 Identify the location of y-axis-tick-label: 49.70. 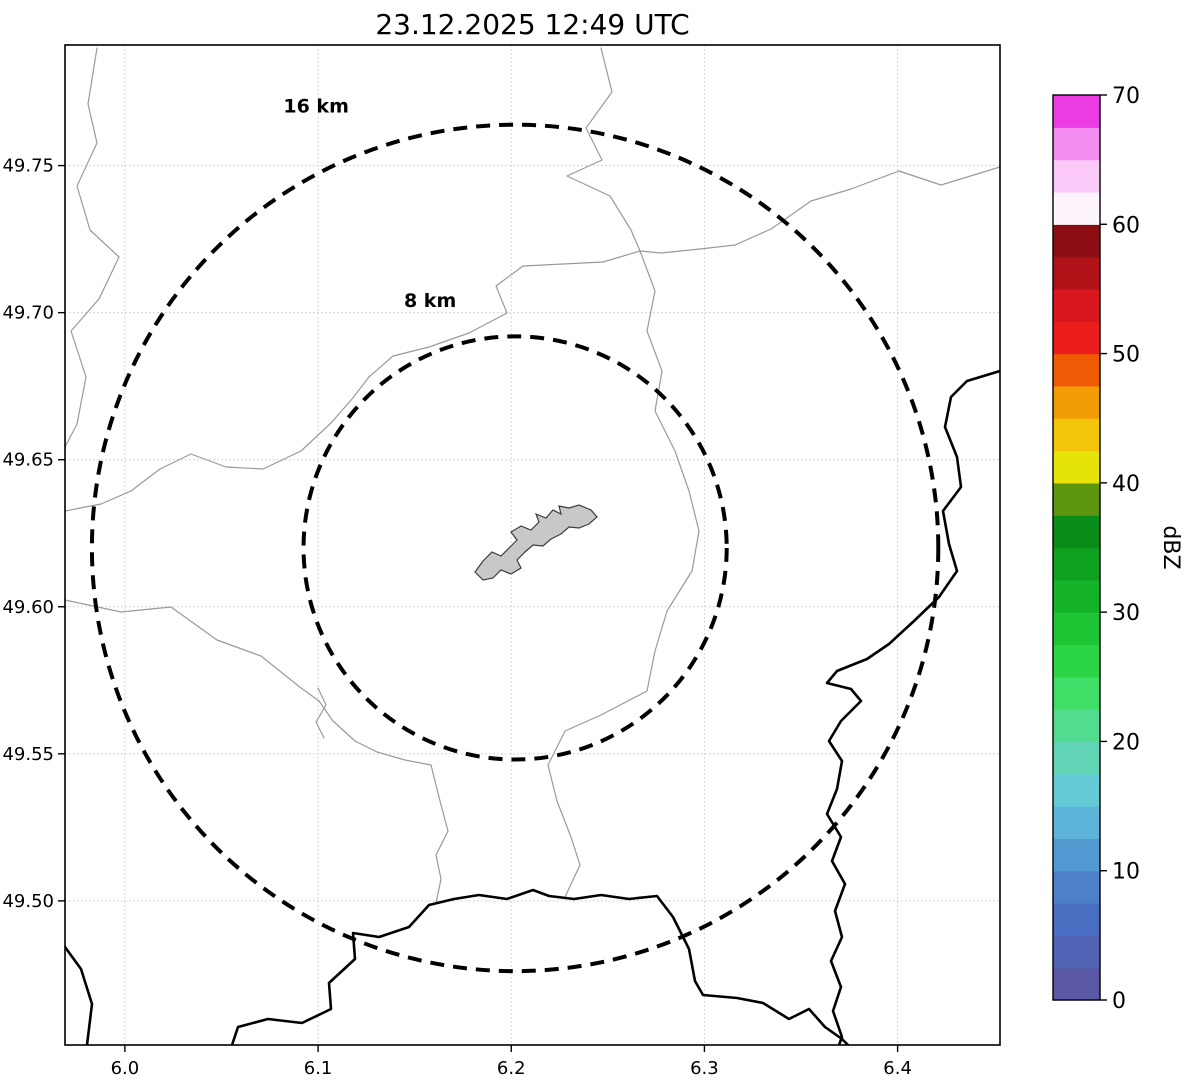
(28, 313).